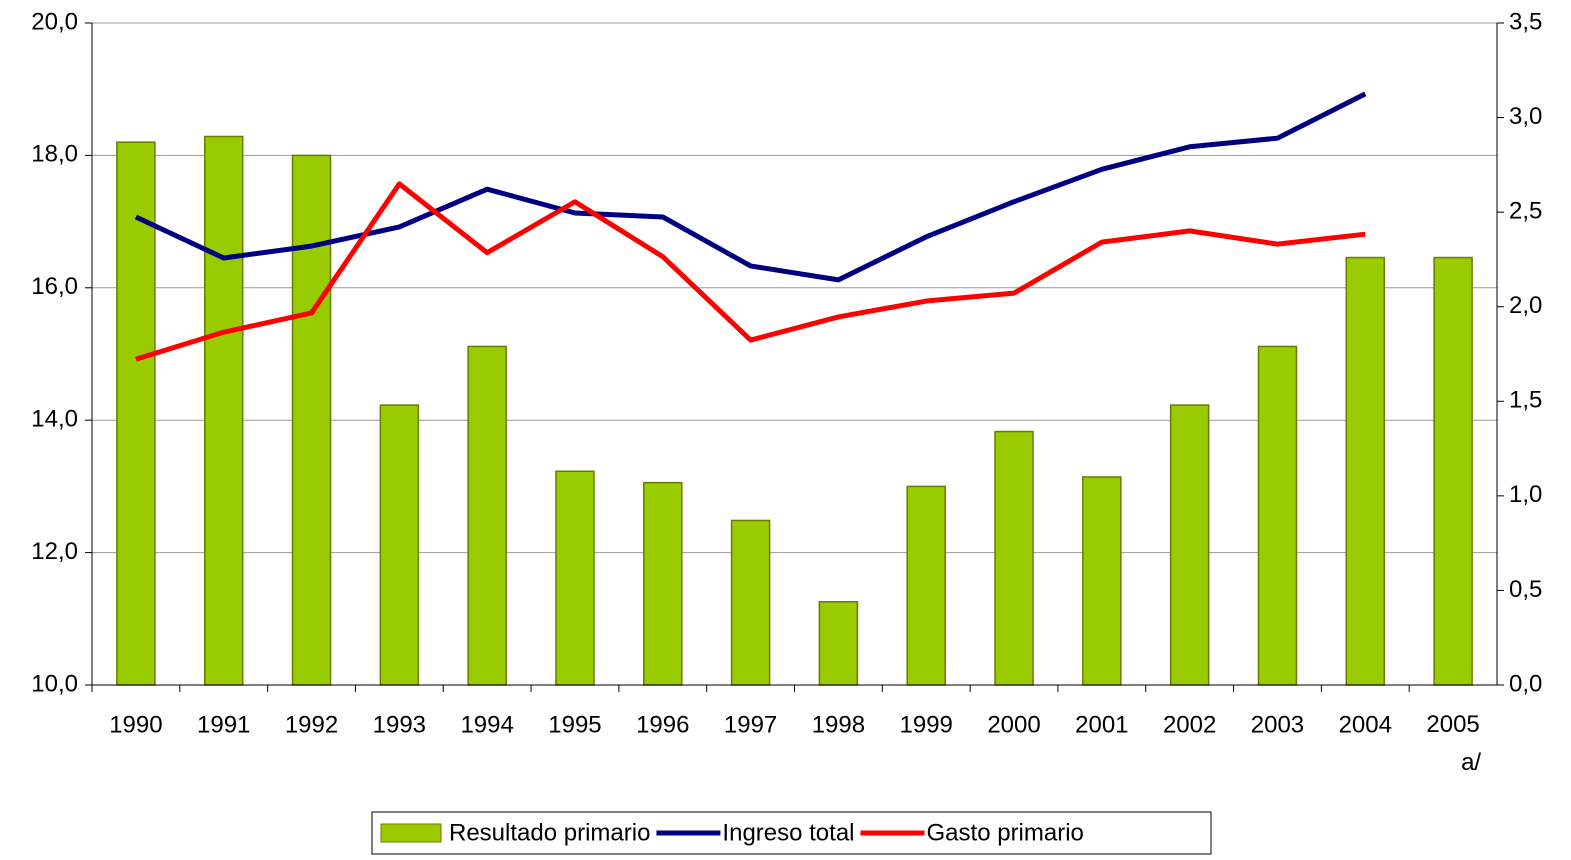  I want to click on y-tick-label: 14,0, so click(54, 419).